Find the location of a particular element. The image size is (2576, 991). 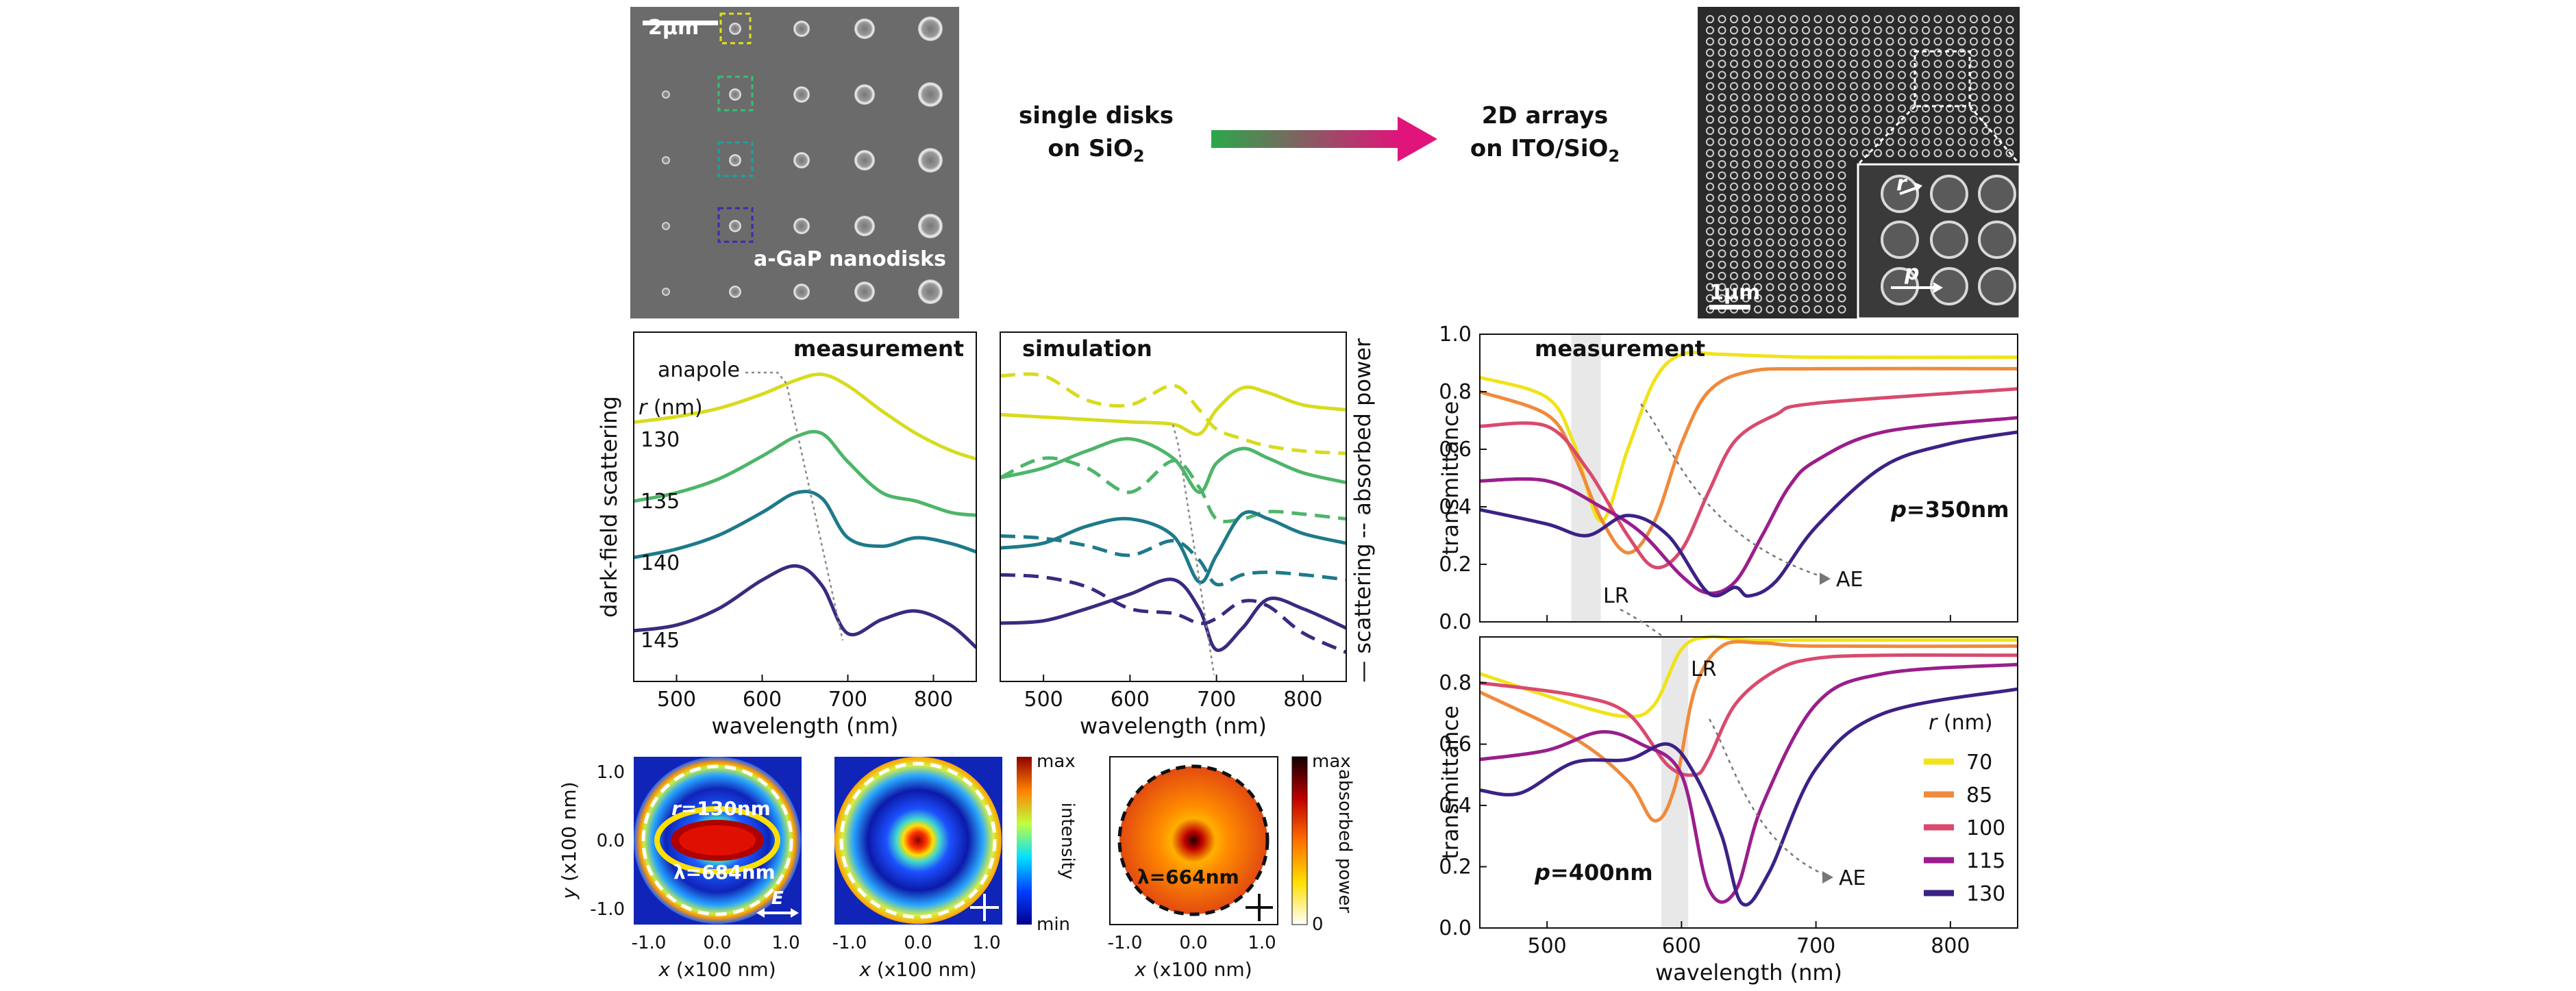

lr-label: LR is located at coordinates (1616, 596).